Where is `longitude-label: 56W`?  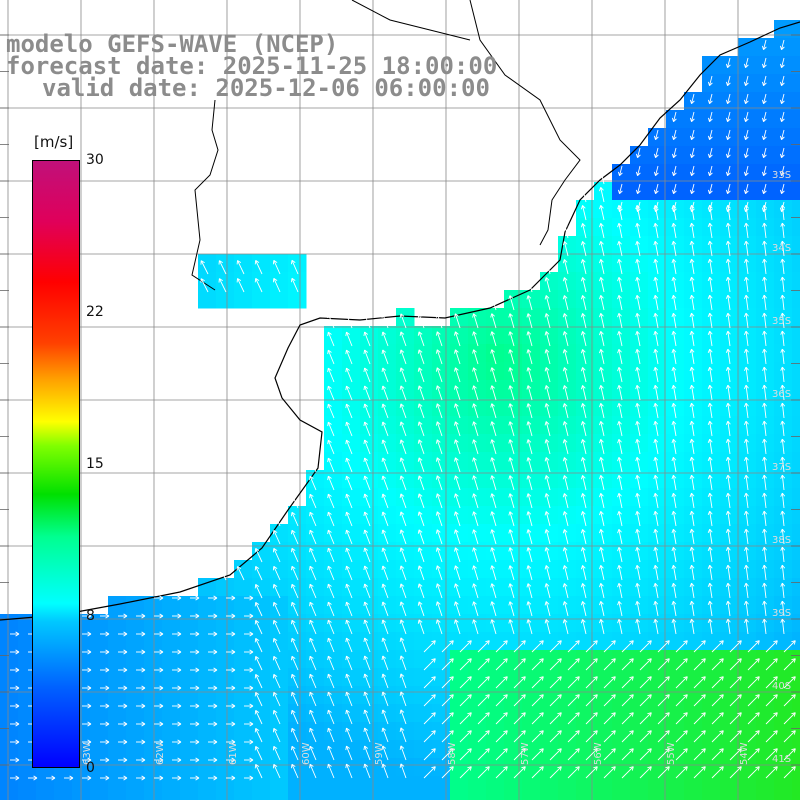
longitude-label: 56W is located at coordinates (598, 753).